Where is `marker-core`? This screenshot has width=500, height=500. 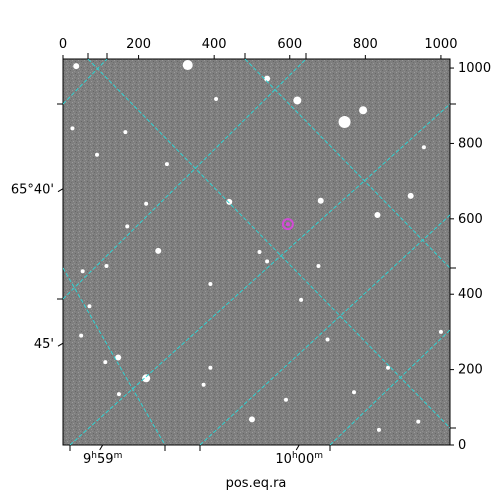
marker-core is located at coordinates (287, 224).